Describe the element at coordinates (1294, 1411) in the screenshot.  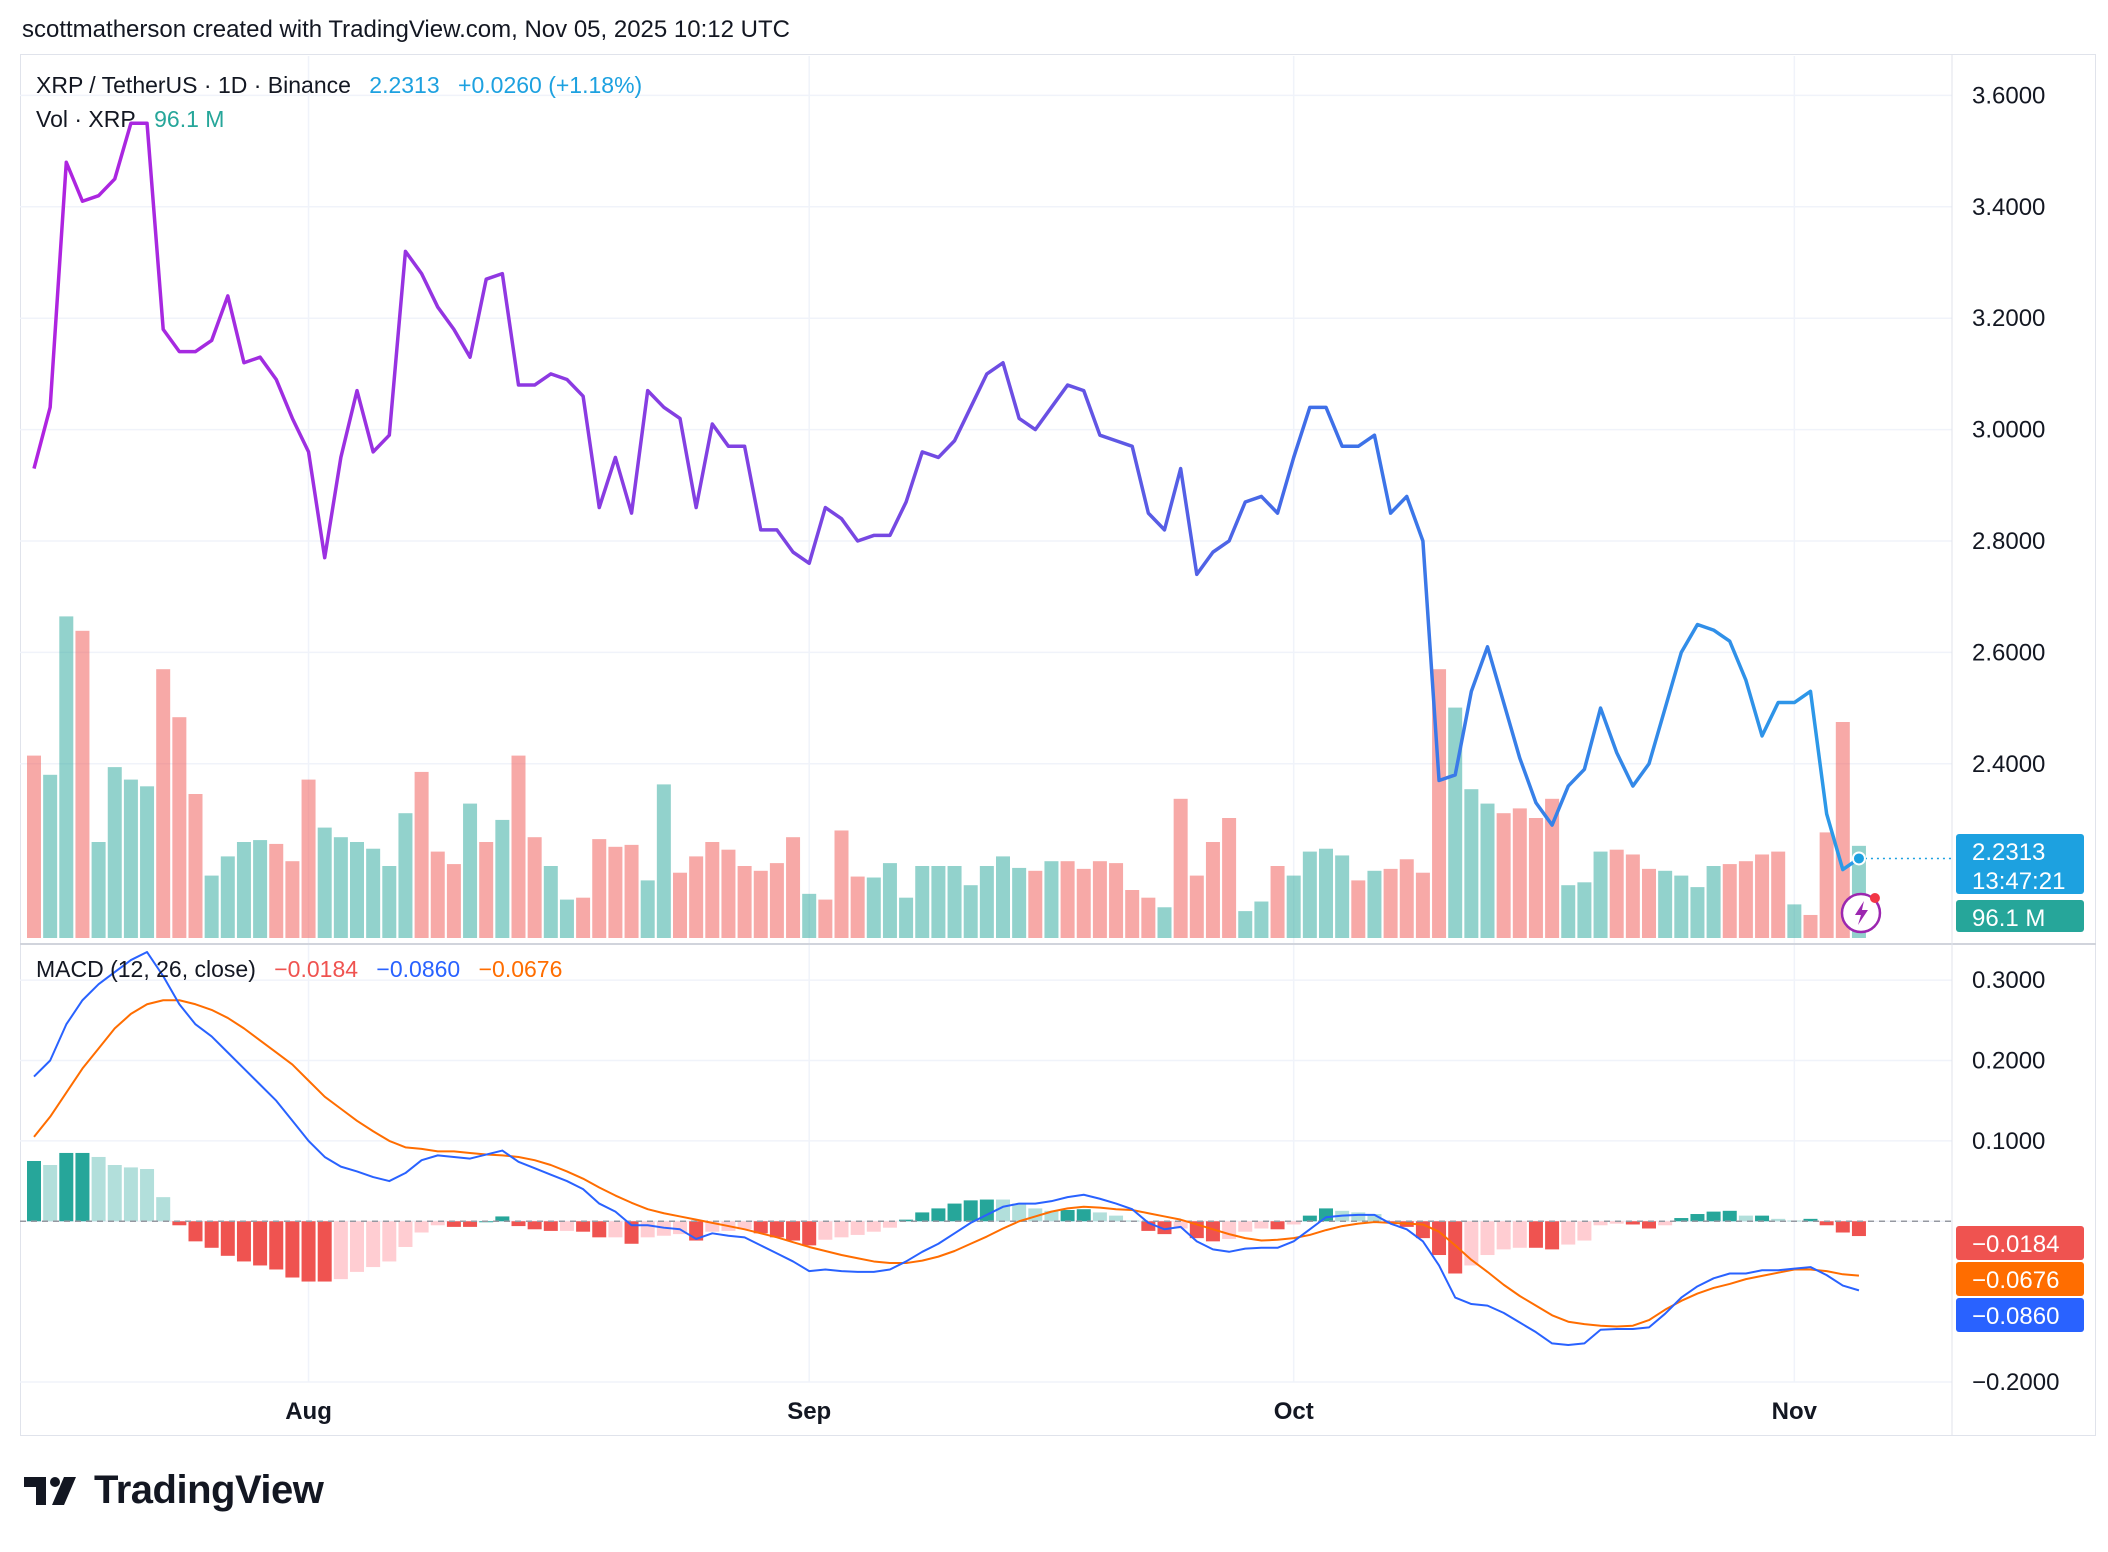
I see `time-axis-label: Oct` at that location.